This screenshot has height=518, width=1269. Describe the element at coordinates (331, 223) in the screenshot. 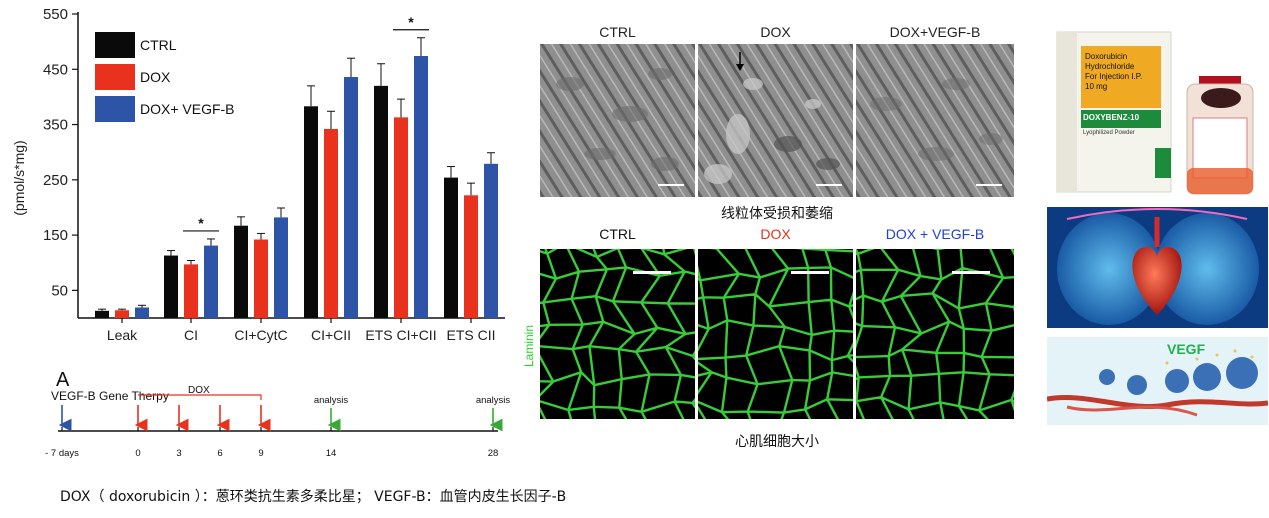

I see `bar-dox-ci-cii` at that location.